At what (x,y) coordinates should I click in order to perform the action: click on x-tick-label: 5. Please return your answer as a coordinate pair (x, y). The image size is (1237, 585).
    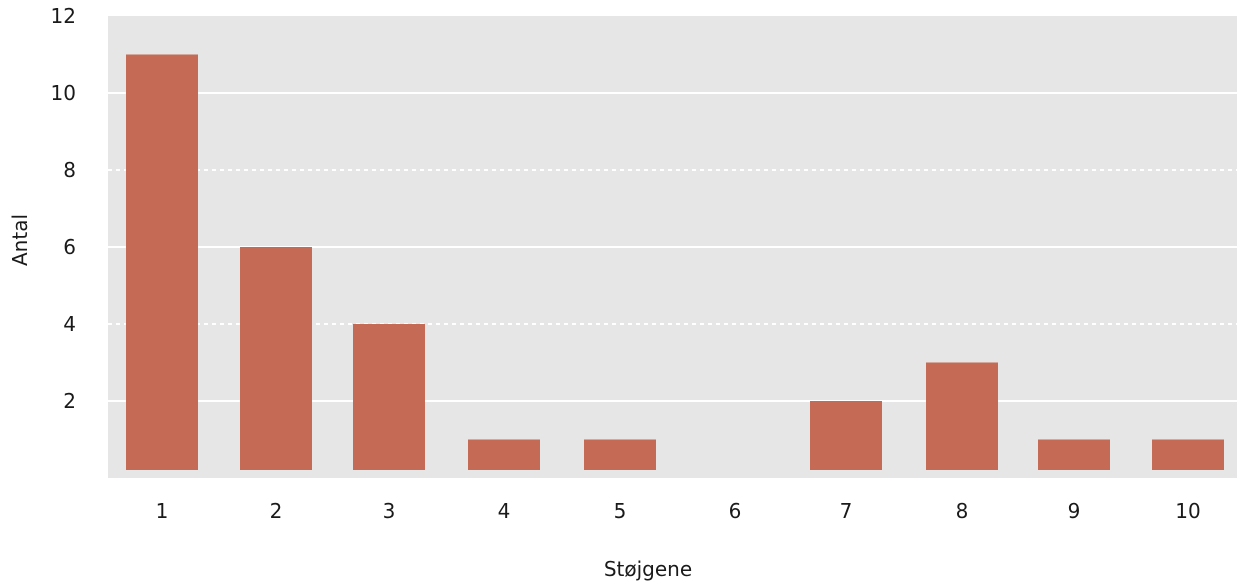
    Looking at the image, I should click on (620, 511).